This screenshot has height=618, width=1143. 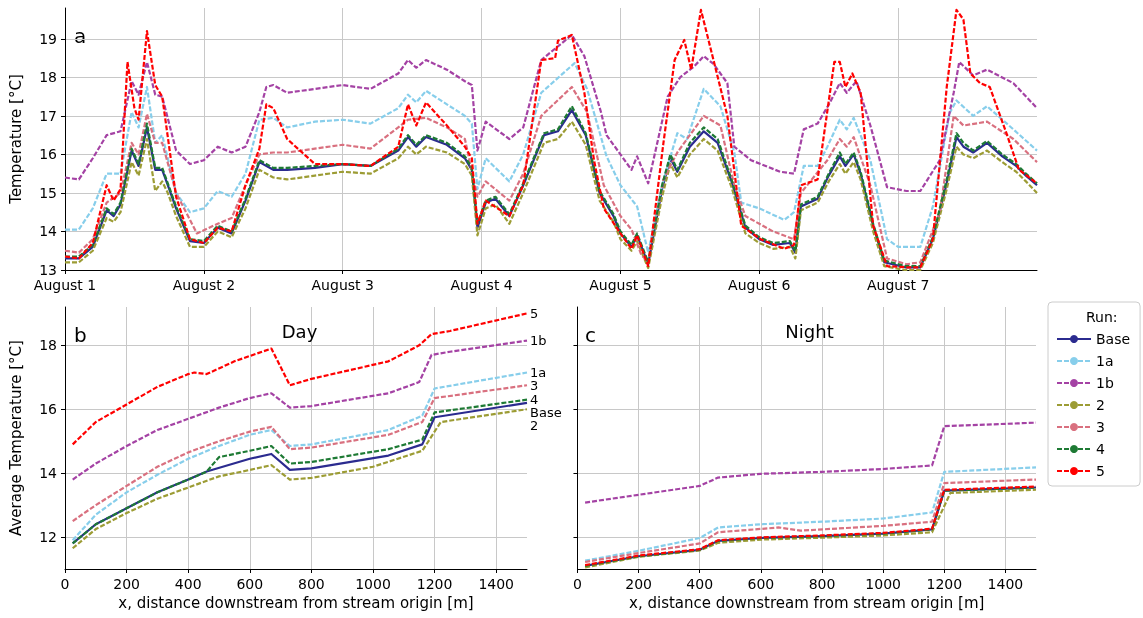 I want to click on annotation: b, so click(x=80, y=335).